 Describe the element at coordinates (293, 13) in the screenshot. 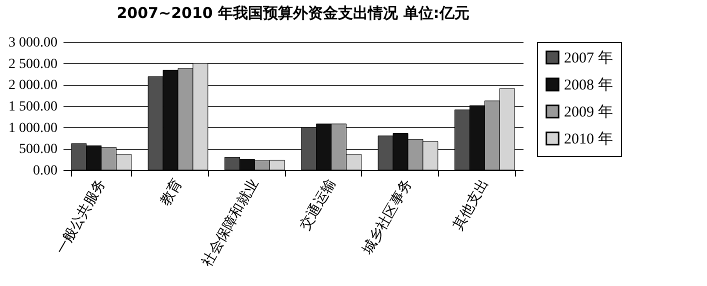

I see `chart-title: 2007~2010 年我国预算外资金支出情况 单位:亿元` at that location.